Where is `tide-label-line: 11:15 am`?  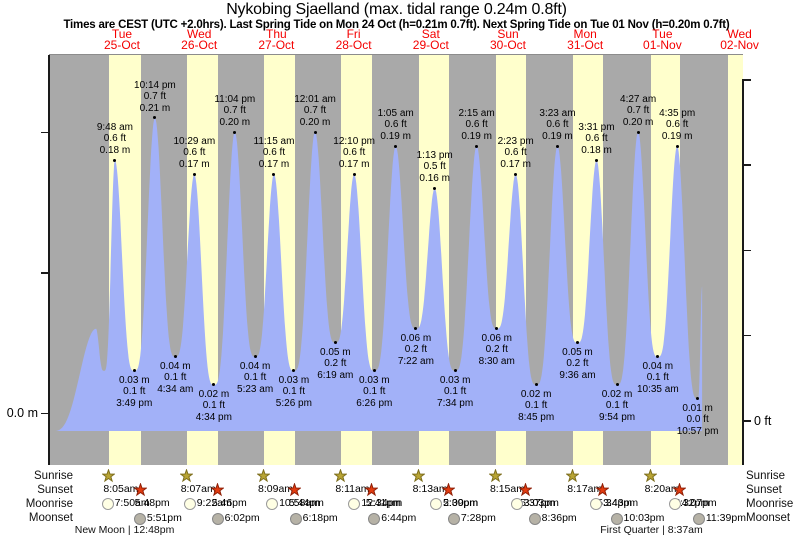 tide-label-line: 11:15 am is located at coordinates (274, 141).